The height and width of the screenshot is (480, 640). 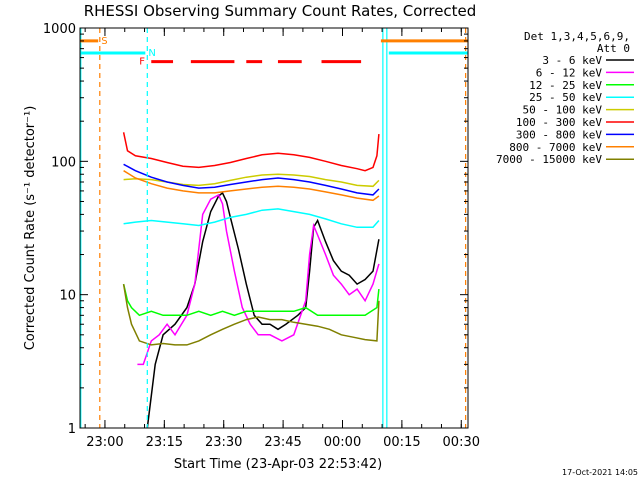 What do you see at coordinates (555, 147) in the screenshot?
I see `legend-label-7: 800 - 7000 keV` at bounding box center [555, 147].